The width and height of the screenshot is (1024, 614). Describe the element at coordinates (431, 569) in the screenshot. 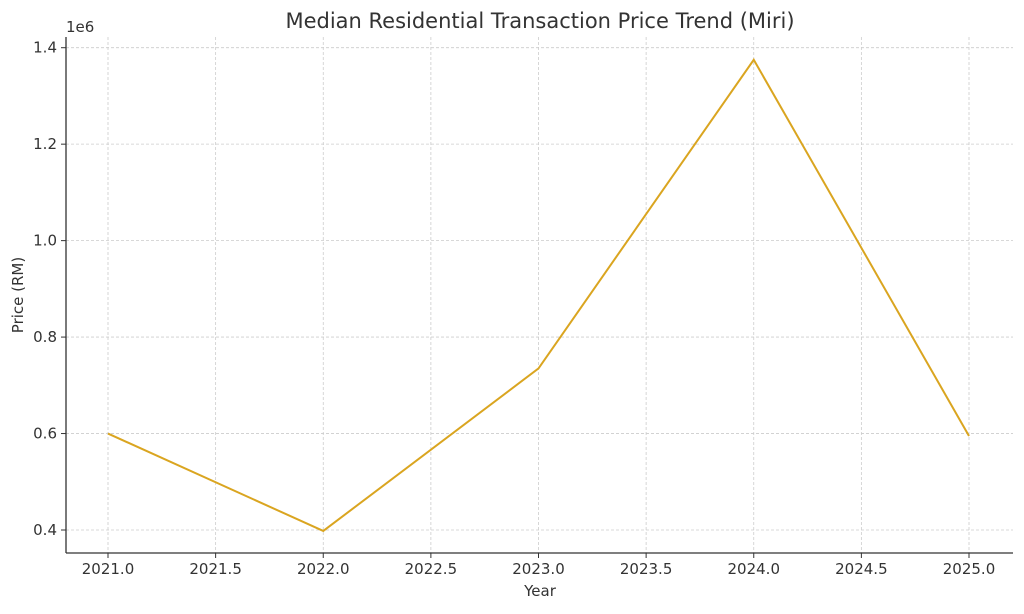

I see `x-tick-label: 2022.5` at that location.